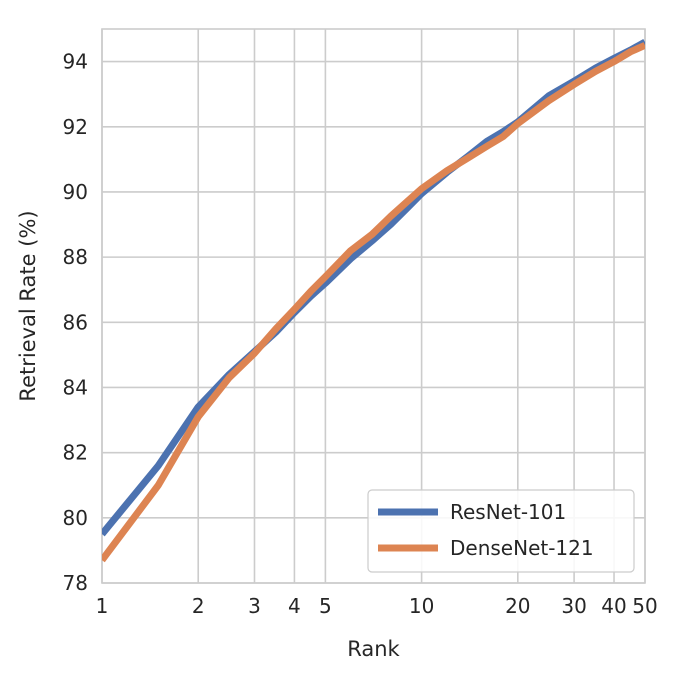 The width and height of the screenshot is (677, 679). I want to click on legend-label: DenseNet-121, so click(522, 548).